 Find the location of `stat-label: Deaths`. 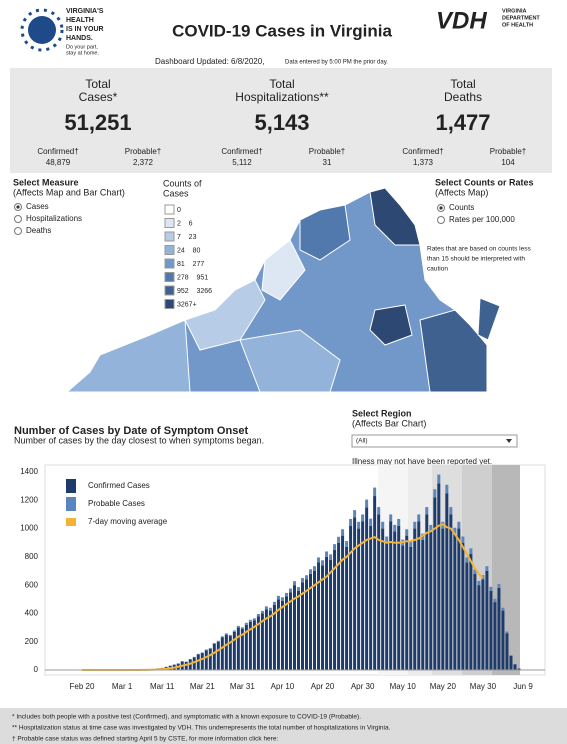

stat-label: Deaths is located at coordinates (463, 97).